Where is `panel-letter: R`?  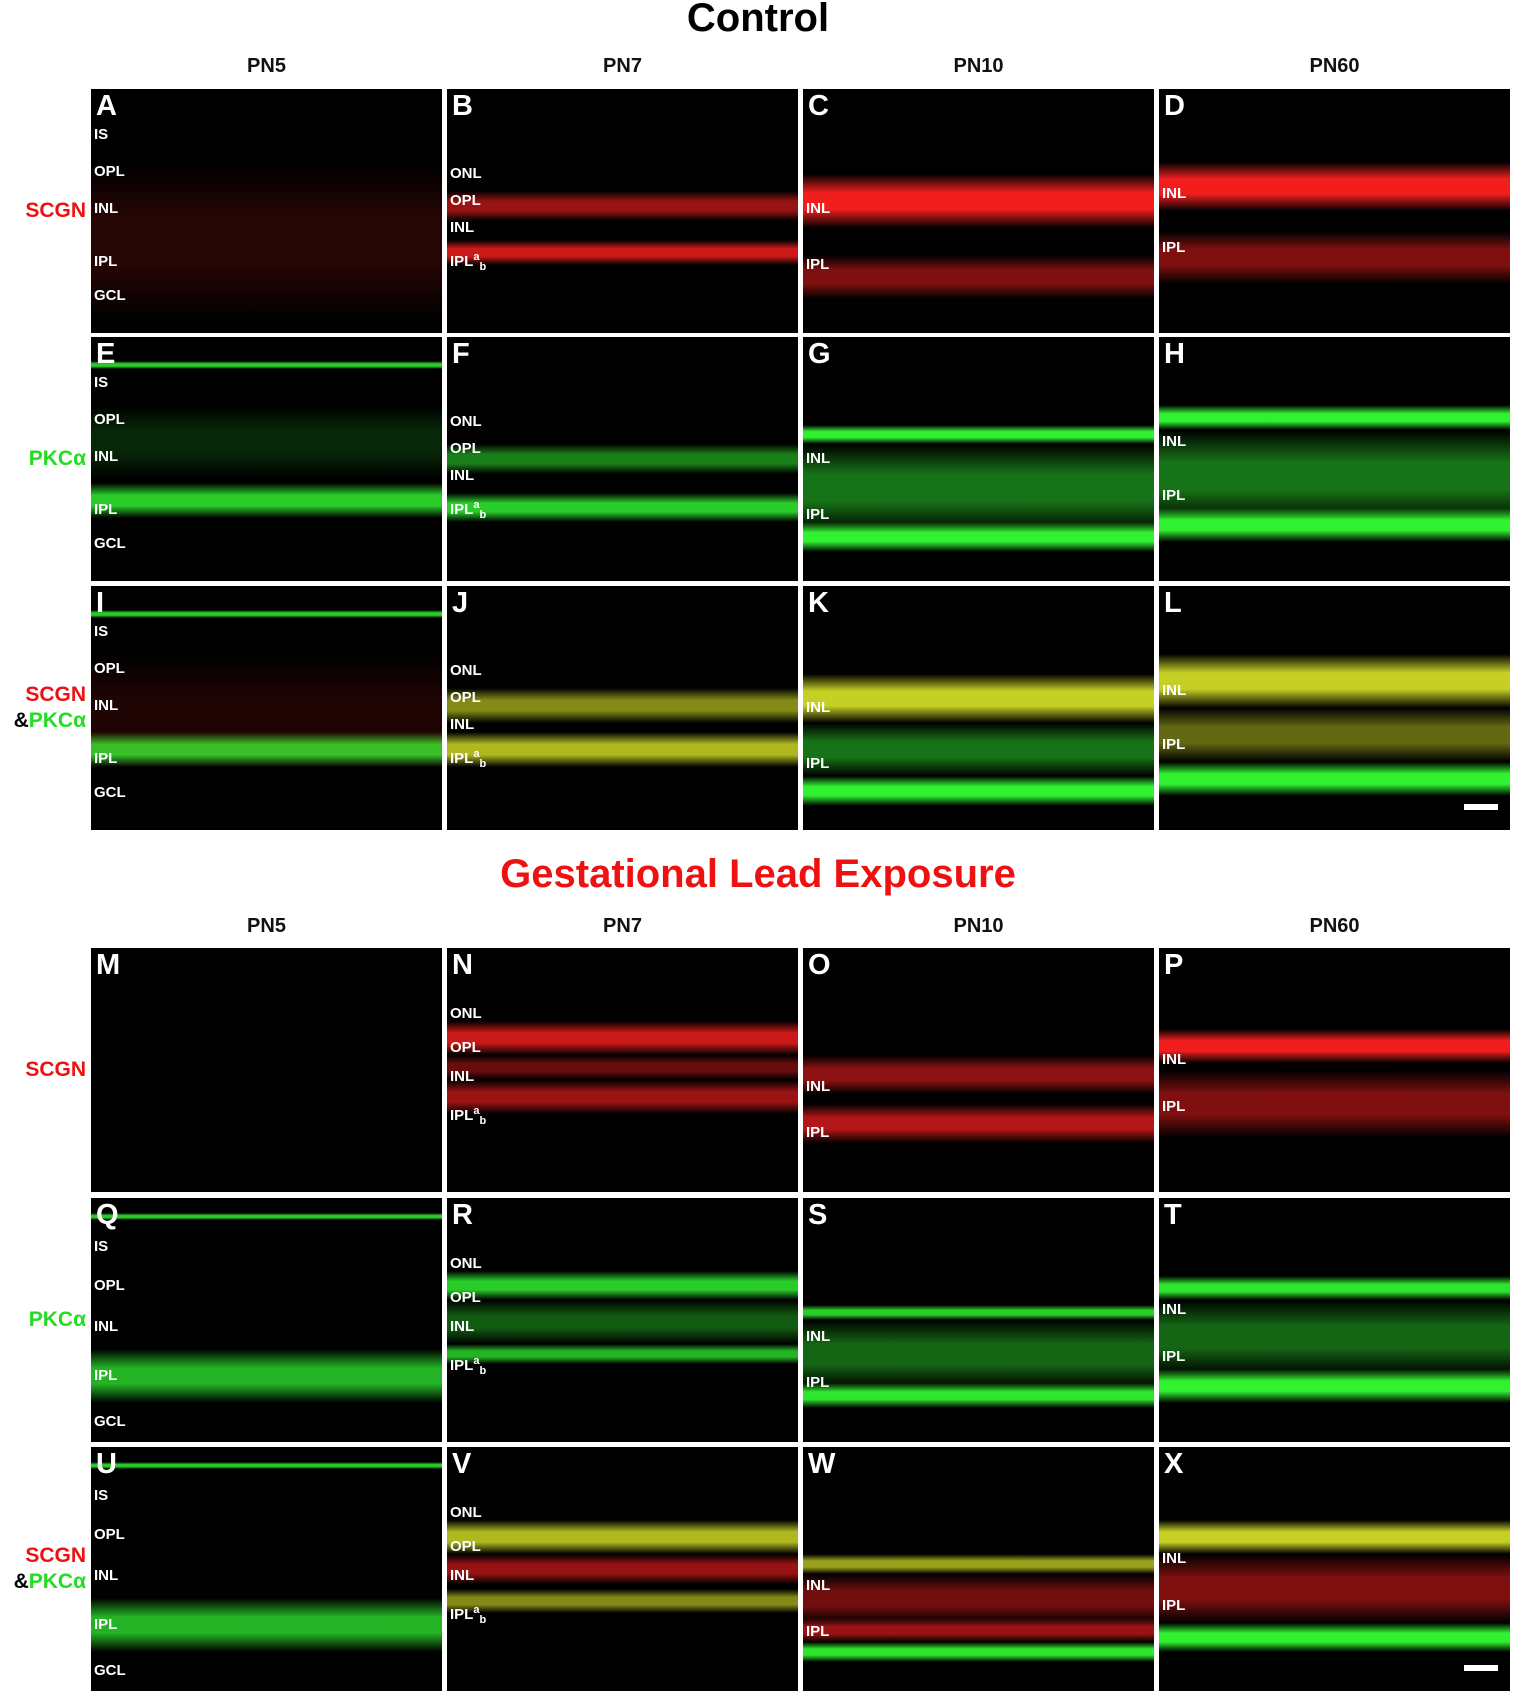 panel-letter: R is located at coordinates (462, 1215).